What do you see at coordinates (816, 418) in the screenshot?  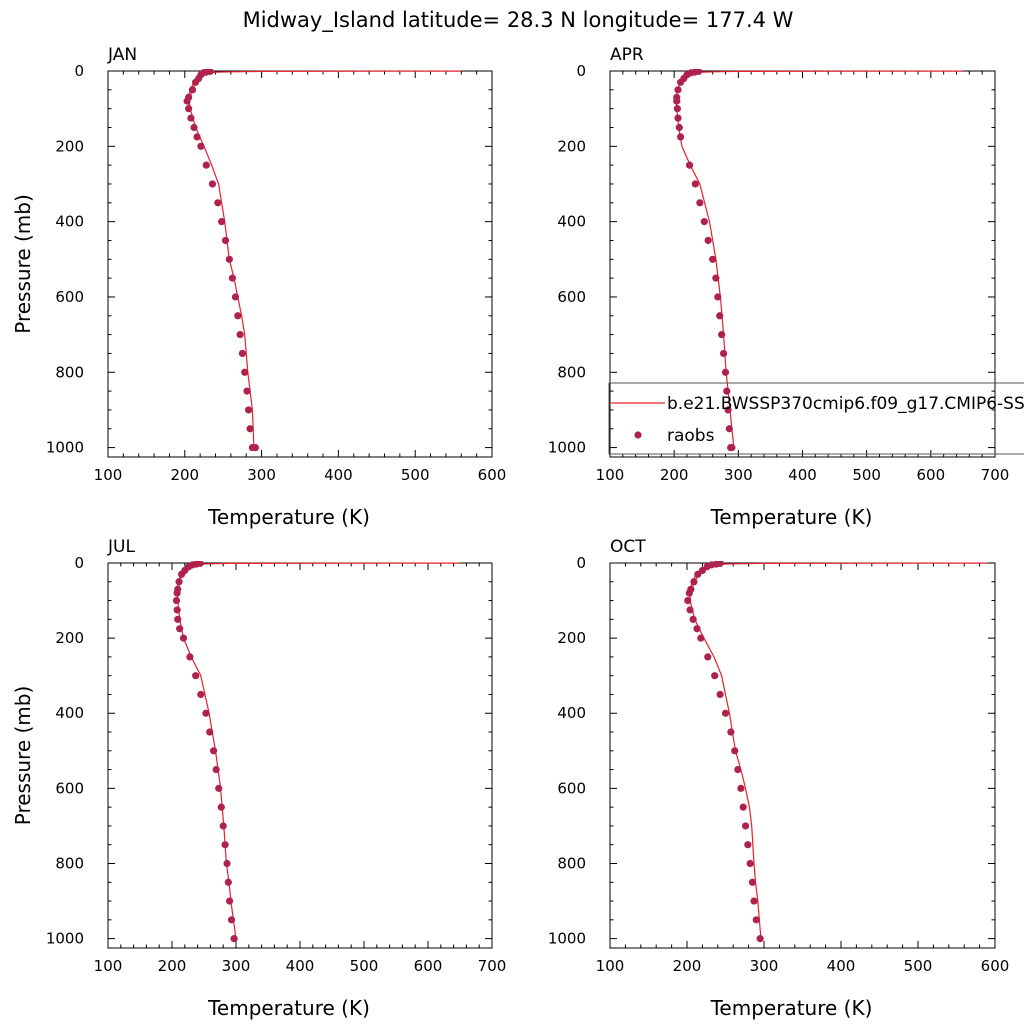 I see `legend-box` at bounding box center [816, 418].